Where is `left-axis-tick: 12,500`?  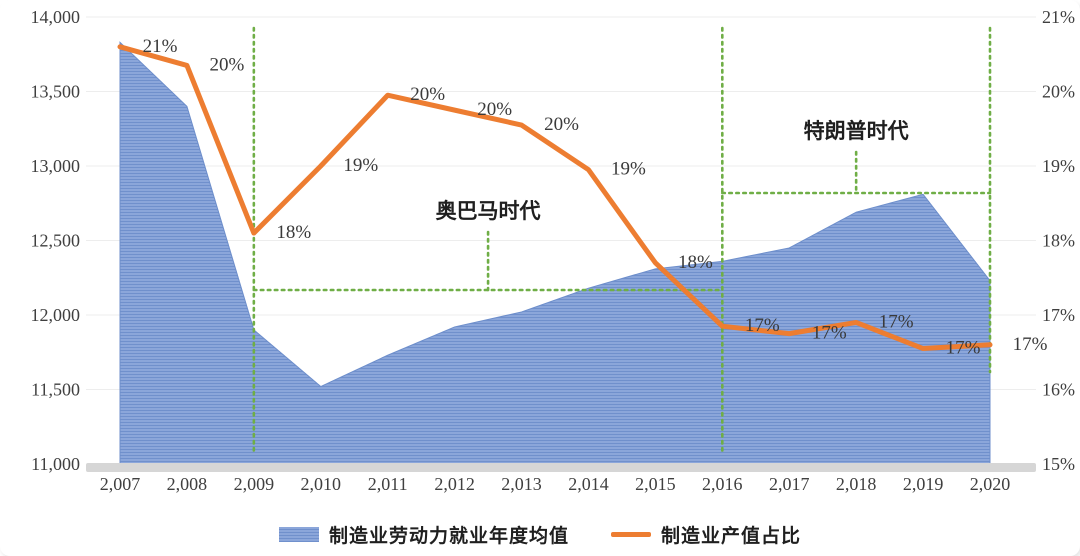
left-axis-tick: 12,500 is located at coordinates (56, 241).